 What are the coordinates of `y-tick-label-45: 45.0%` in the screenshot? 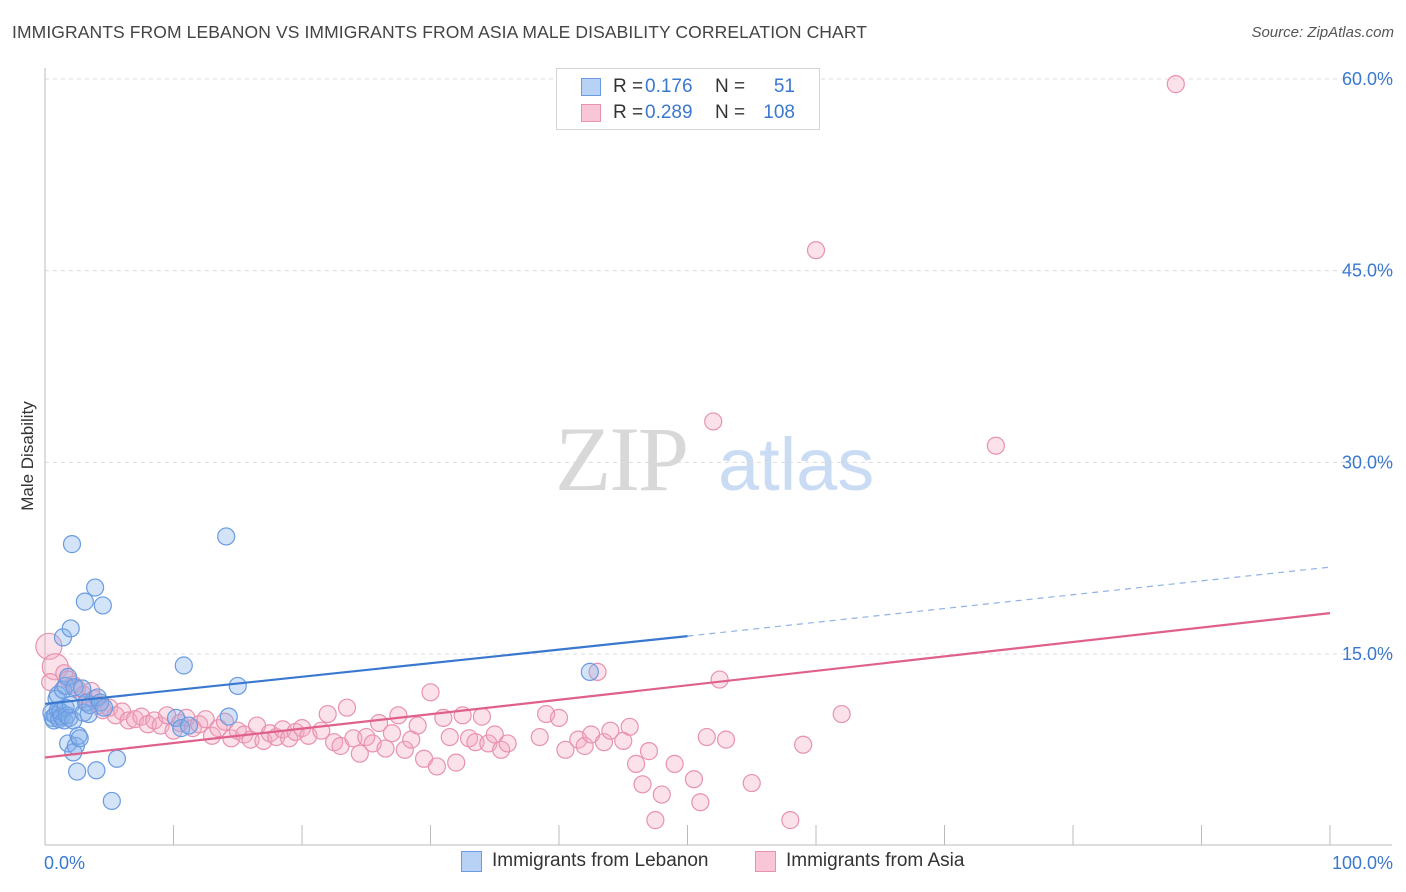 It's located at (1367, 271).